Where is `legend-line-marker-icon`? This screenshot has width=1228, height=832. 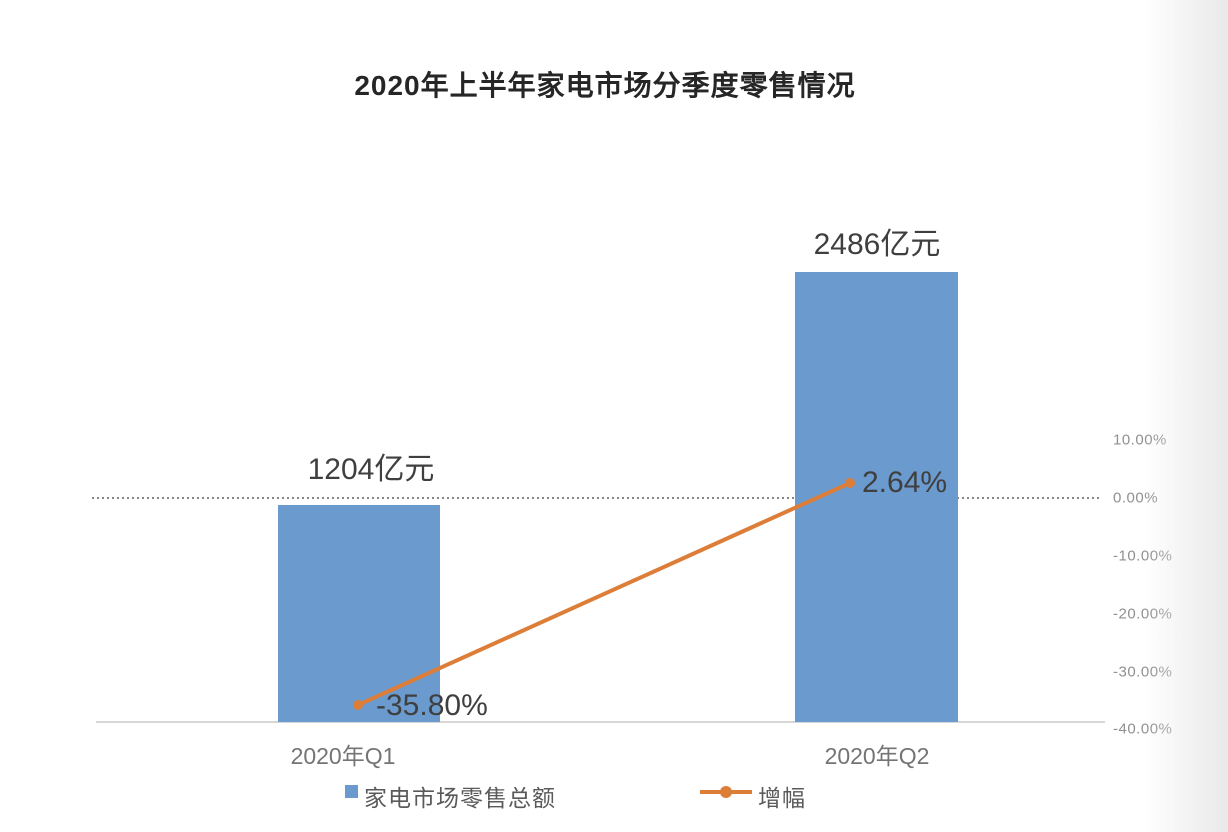 legend-line-marker-icon is located at coordinates (726, 792).